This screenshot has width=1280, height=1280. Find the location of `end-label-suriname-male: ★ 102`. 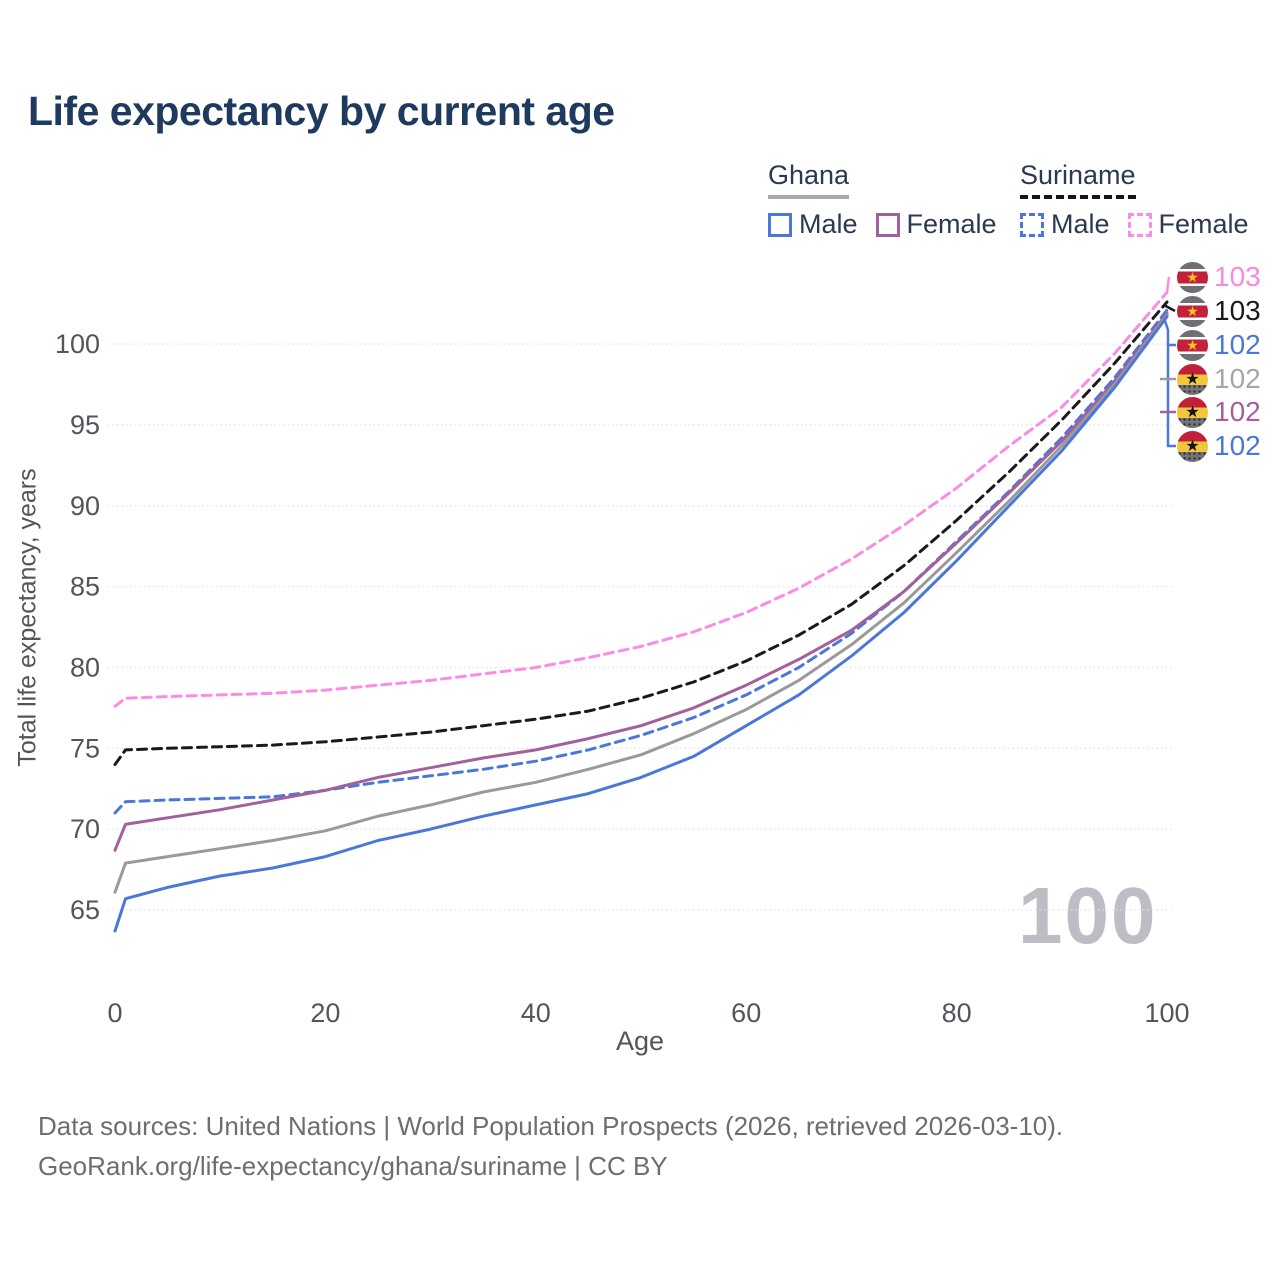

end-label-suriname-male: ★ 102 is located at coordinates (1219, 345).